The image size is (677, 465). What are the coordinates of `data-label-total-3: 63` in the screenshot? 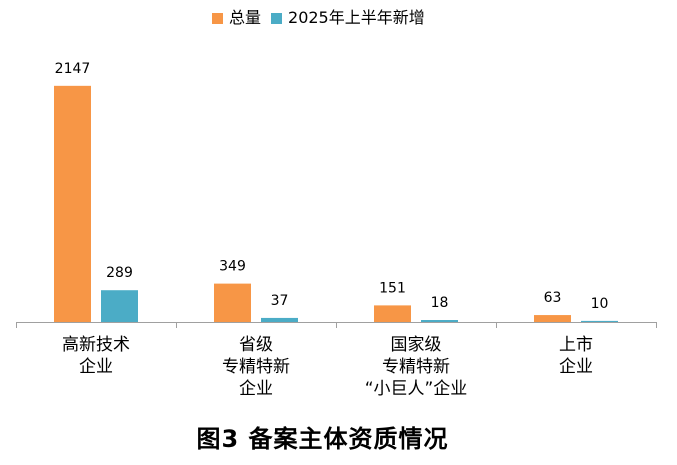 It's located at (553, 298).